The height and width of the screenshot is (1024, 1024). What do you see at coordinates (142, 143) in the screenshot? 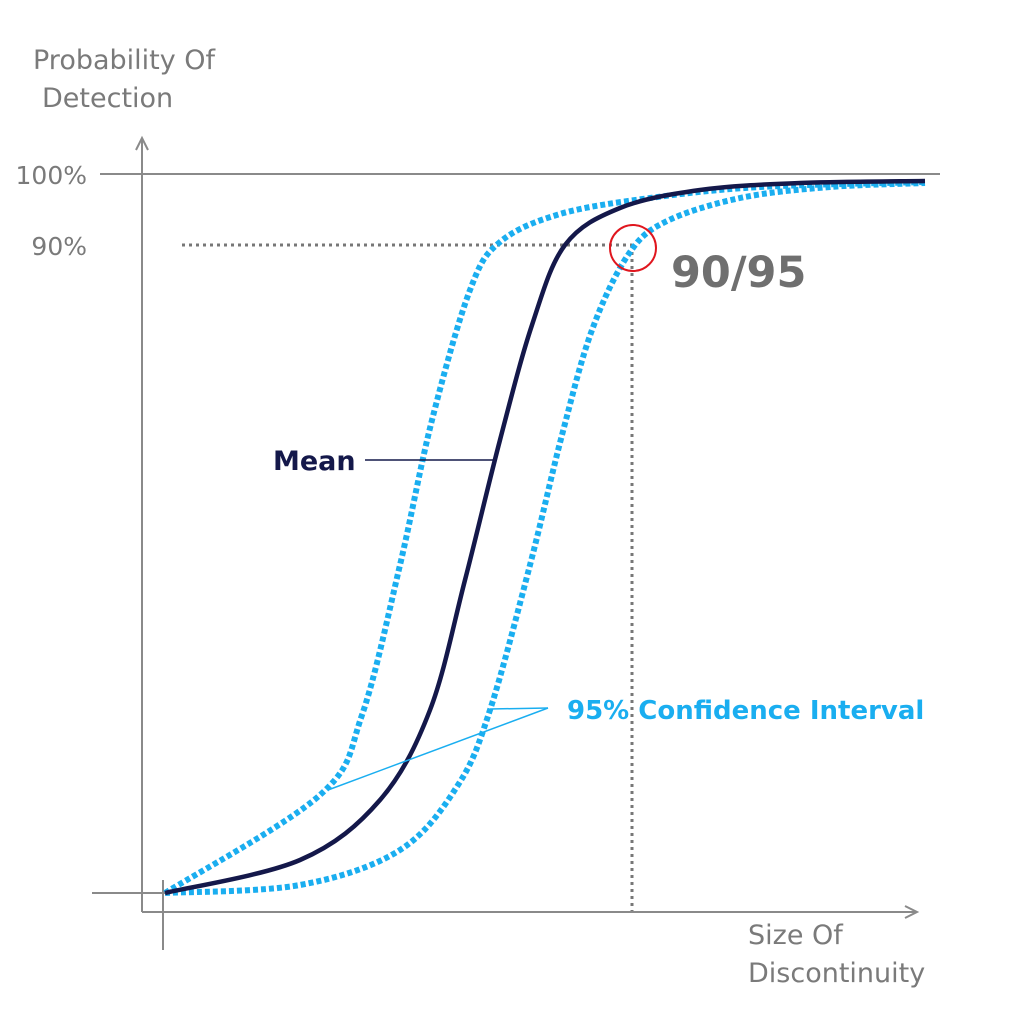
I see `y-axis-arrow-icon` at bounding box center [142, 143].